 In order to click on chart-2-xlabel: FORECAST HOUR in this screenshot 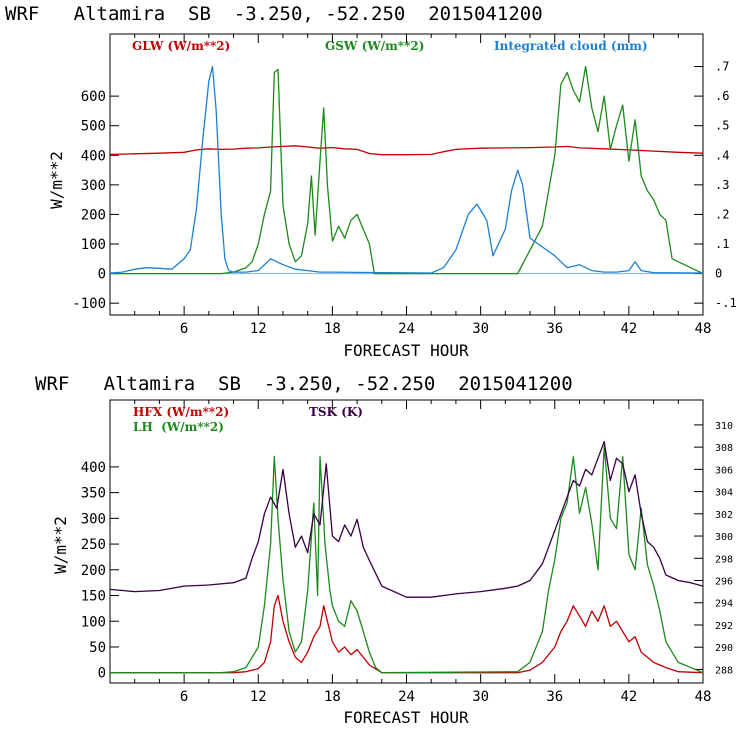, I will do `click(406, 717)`.